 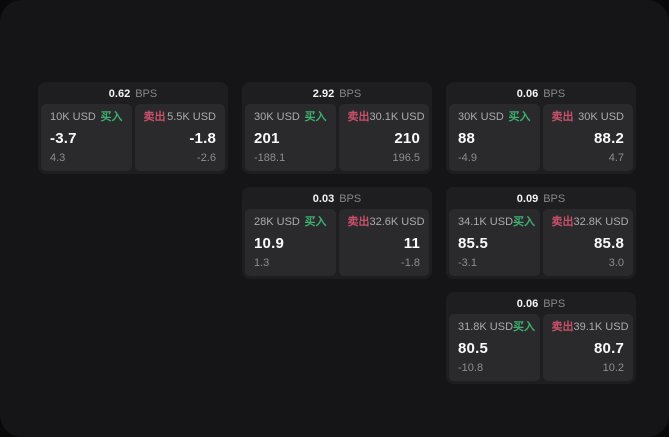 What do you see at coordinates (486, 327) in the screenshot?
I see `buy-size: 31.8K USD` at bounding box center [486, 327].